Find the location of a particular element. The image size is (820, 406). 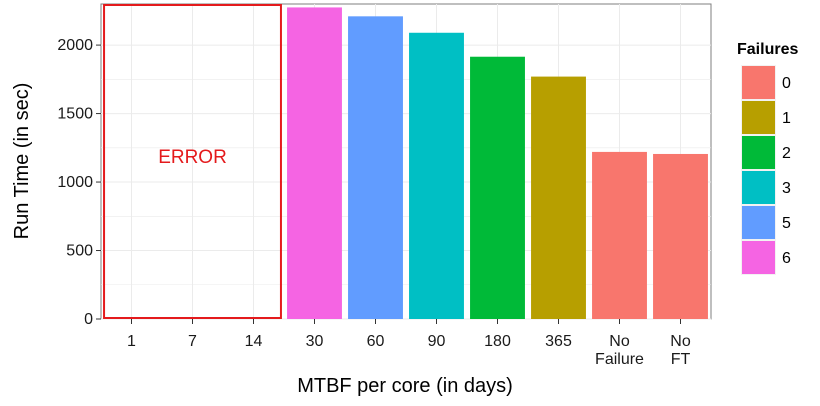

y-tick-label: 500 is located at coordinates (79, 251).